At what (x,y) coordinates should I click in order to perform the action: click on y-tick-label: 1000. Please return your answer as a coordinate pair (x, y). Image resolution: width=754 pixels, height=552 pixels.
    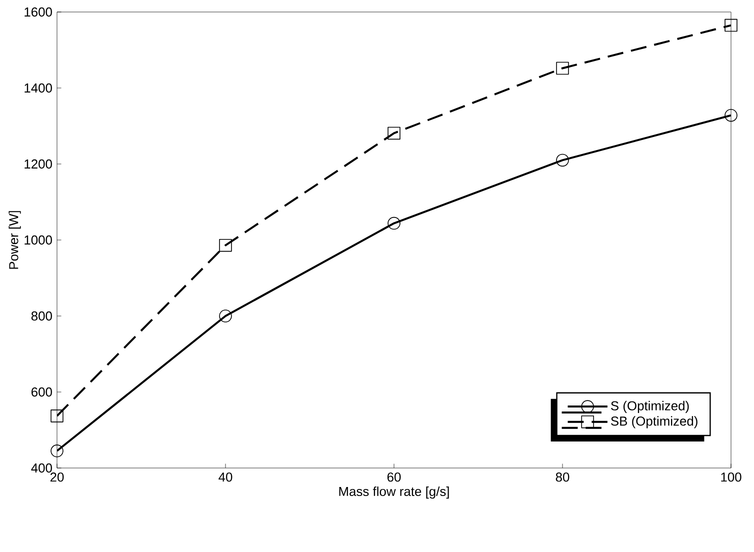
    Looking at the image, I should click on (38, 240).